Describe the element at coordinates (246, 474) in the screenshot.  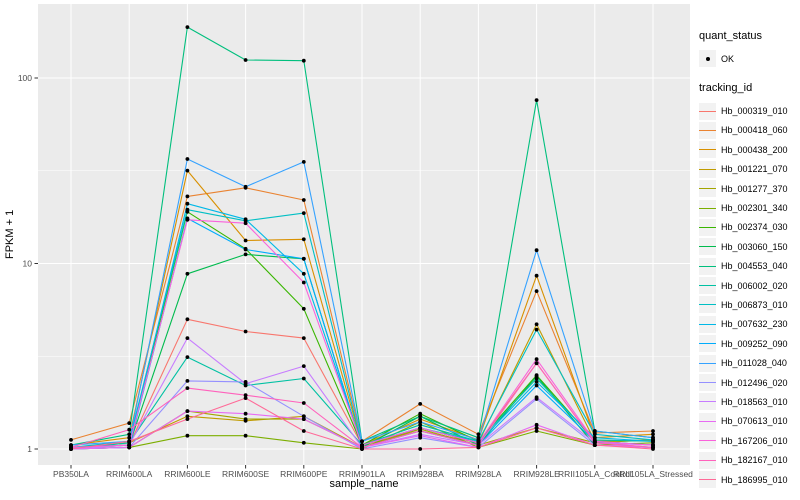
I see `x-tick-label: RRIM600SE` at that location.